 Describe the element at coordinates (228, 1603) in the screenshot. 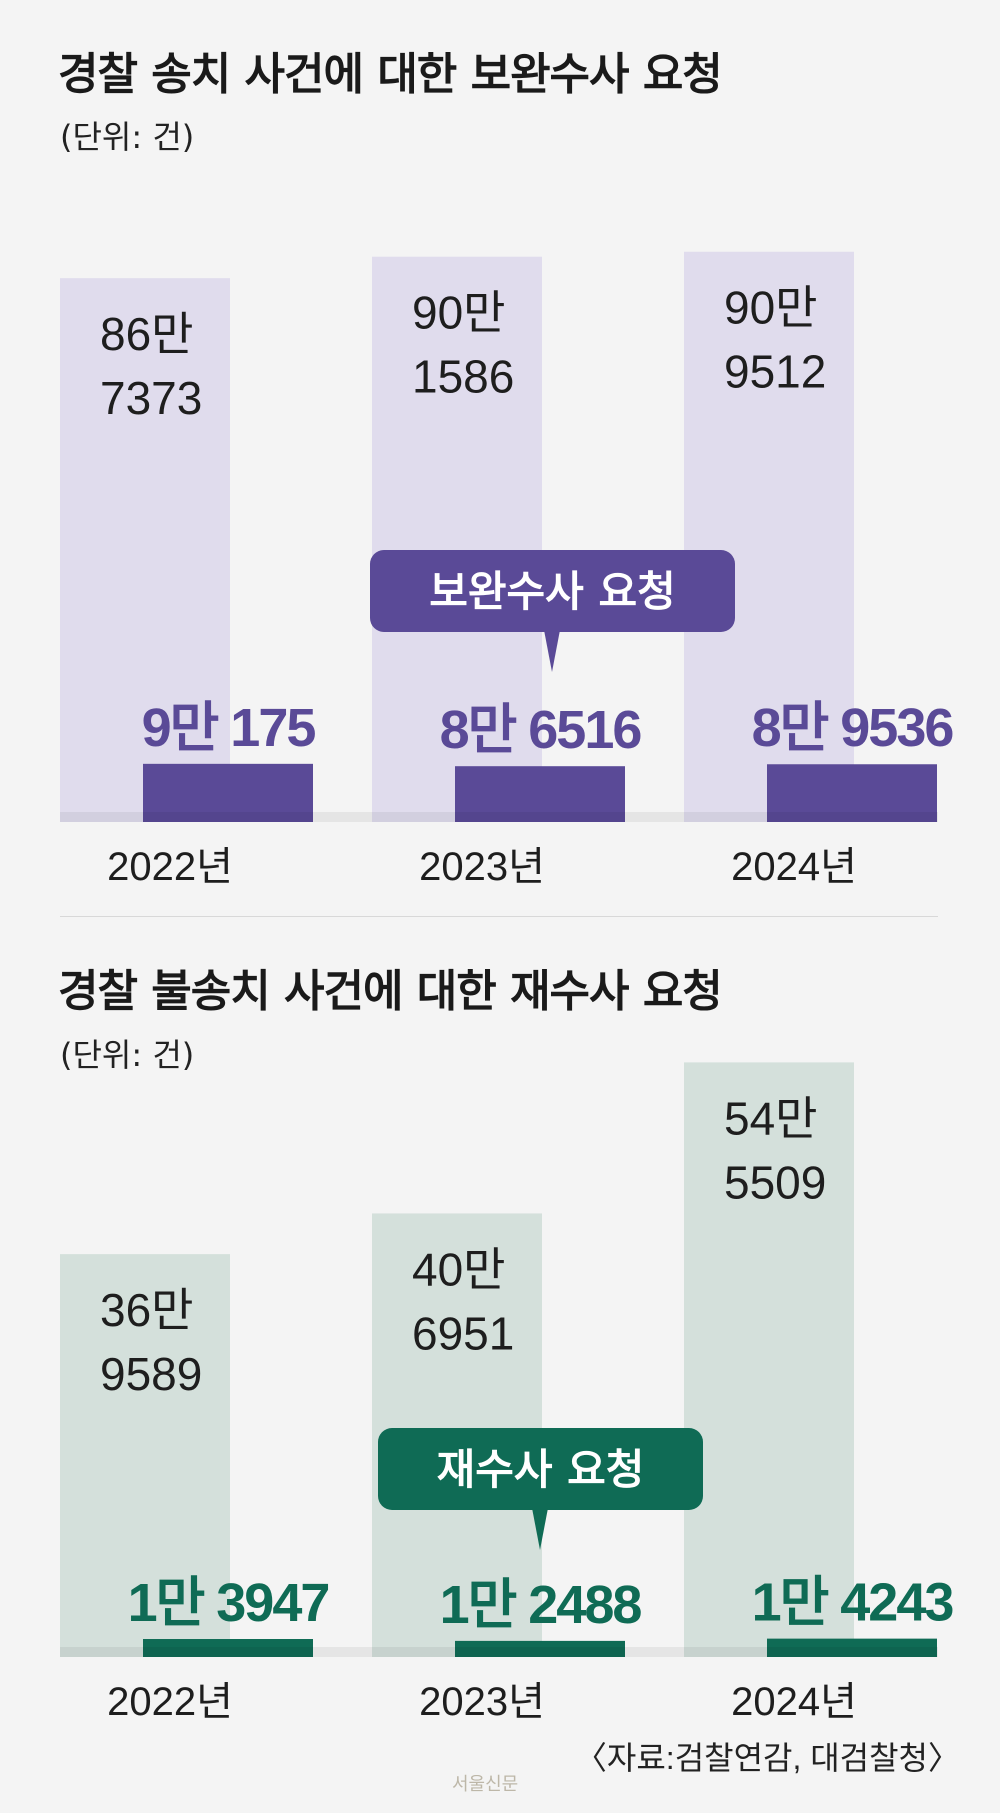

I see `chart2-request-label-1: 1만 3947` at that location.